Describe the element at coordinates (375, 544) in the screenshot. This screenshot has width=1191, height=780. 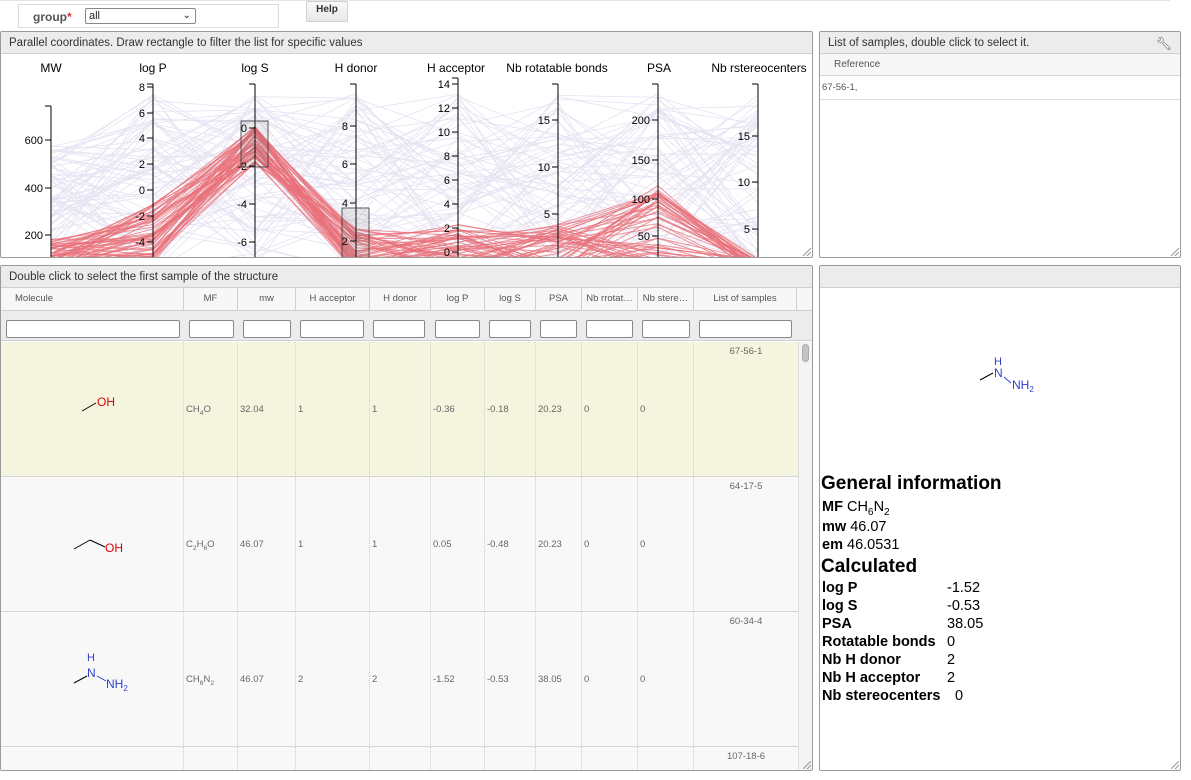
I see `h-donor-value: 1` at that location.